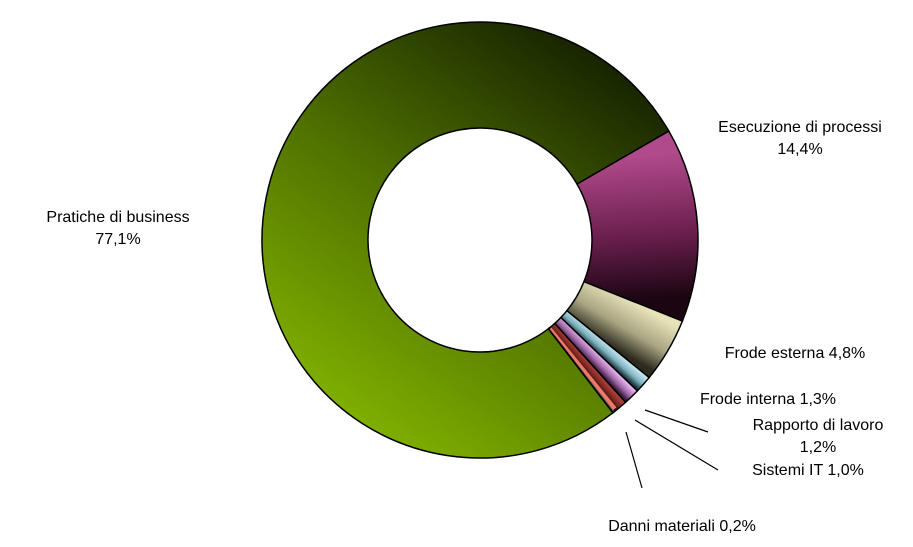 This screenshot has width=913, height=547. I want to click on label-rapporto-di-lavoro: Rapporto di lavoro 1,2%, so click(818, 436).